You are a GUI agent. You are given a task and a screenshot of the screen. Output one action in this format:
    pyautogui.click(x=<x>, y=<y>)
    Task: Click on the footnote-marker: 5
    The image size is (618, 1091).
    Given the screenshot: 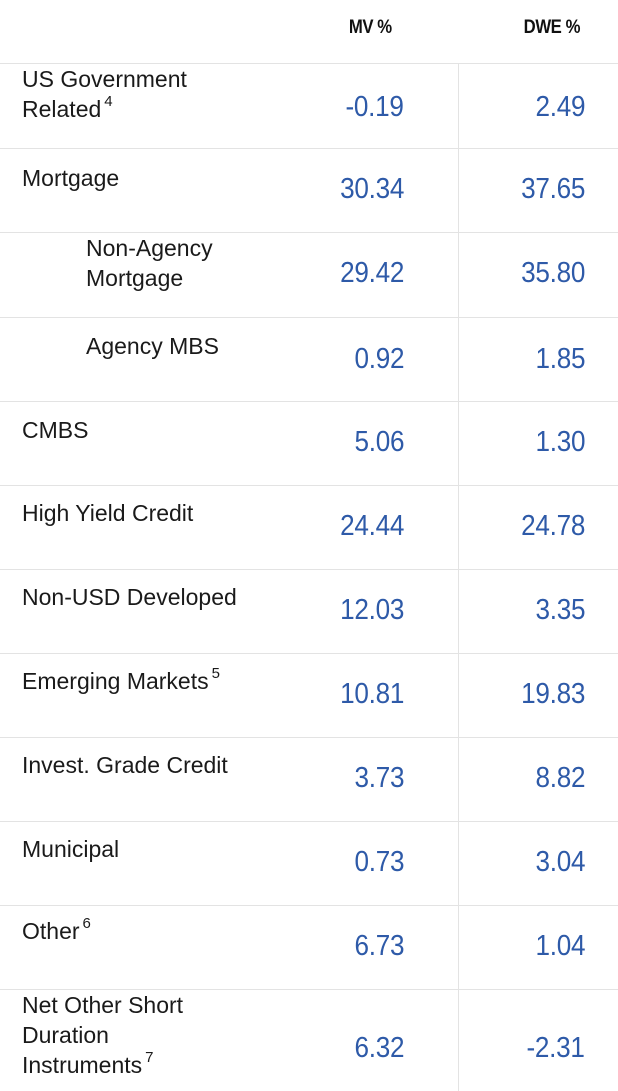 What is the action you would take?
    pyautogui.click(x=215, y=674)
    